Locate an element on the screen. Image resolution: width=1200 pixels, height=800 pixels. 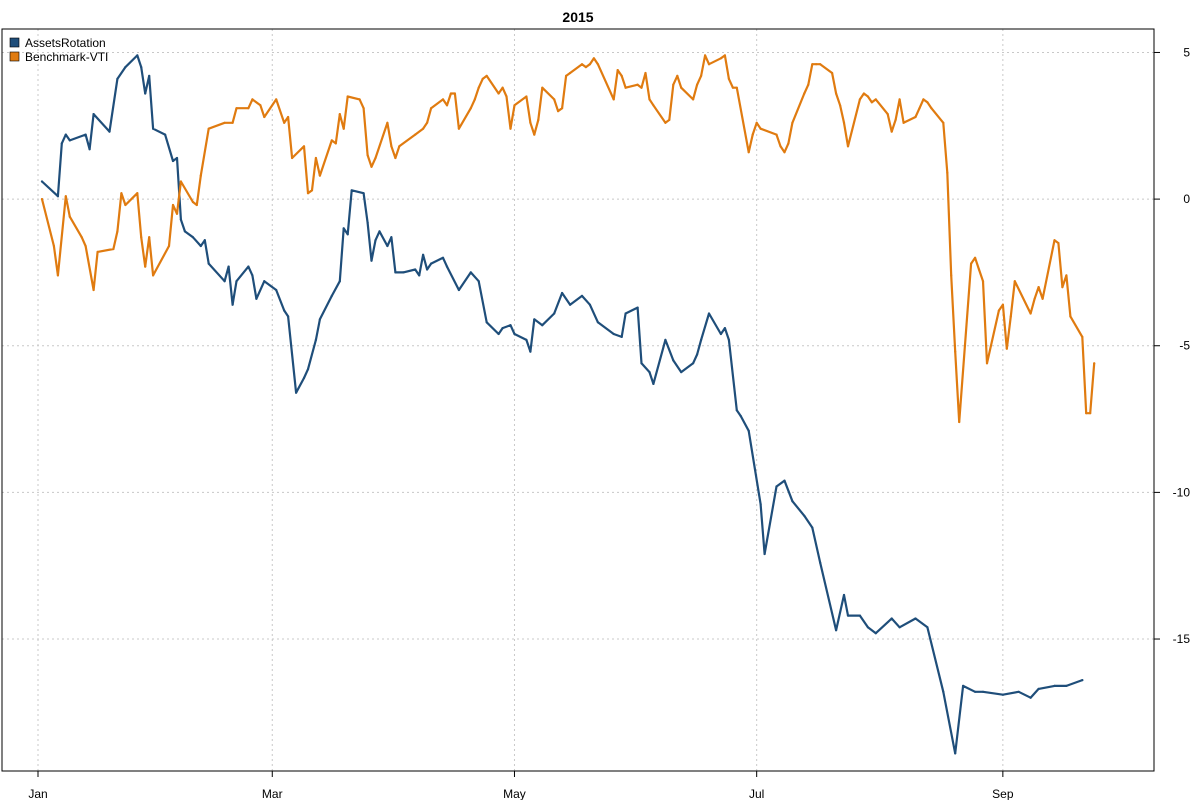
x-tick-label: Jan is located at coordinates (37, 793).